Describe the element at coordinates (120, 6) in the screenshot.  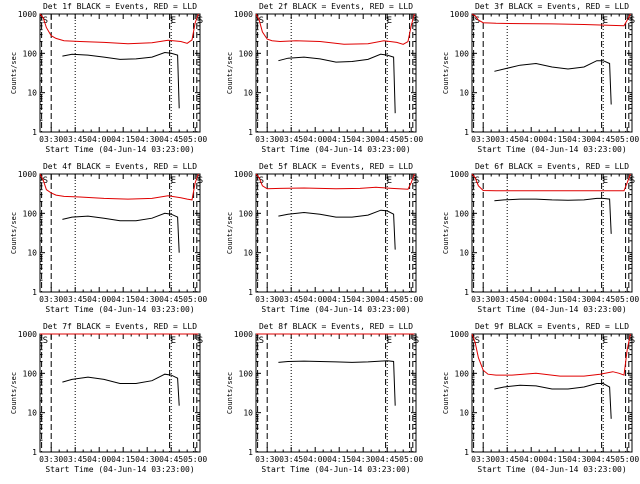
I see `panel-title: Det 1f BLACK = Events, RED = LLD` at that location.